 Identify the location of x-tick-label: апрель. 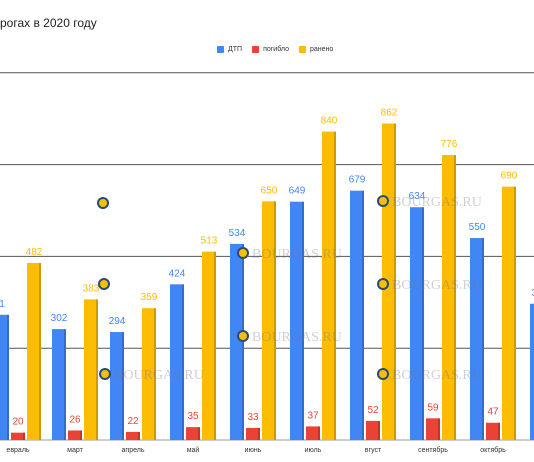
(133, 450).